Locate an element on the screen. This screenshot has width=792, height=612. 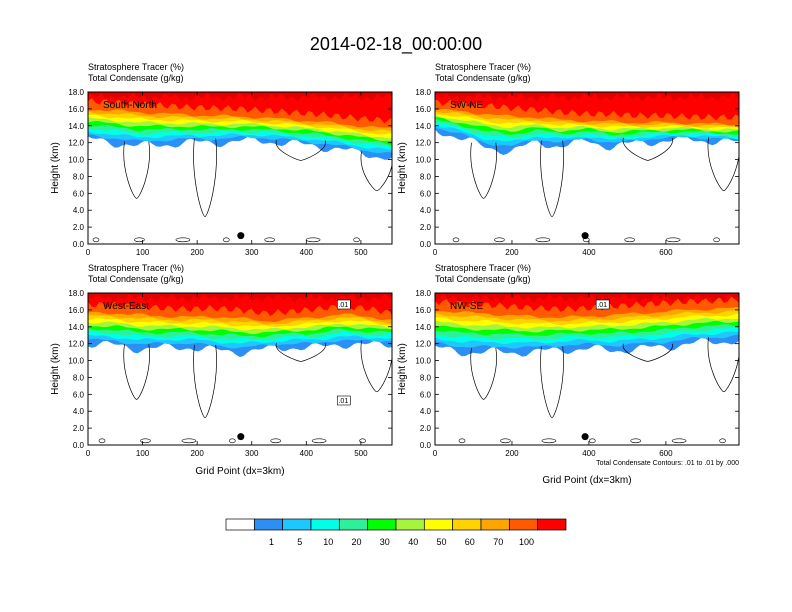
colorbar-label: 5 is located at coordinates (299, 542).